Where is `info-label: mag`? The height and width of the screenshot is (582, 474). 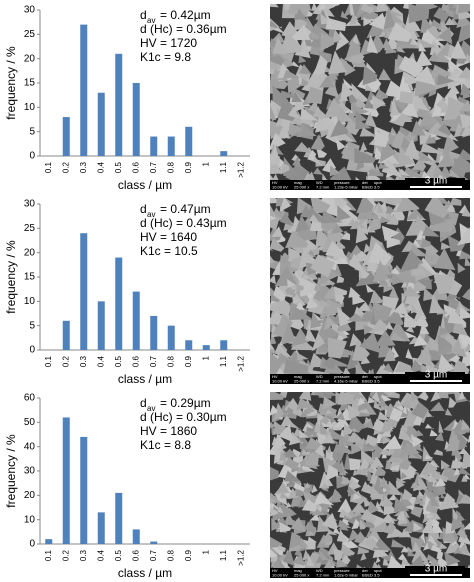 info-label: mag is located at coordinates (298, 182).